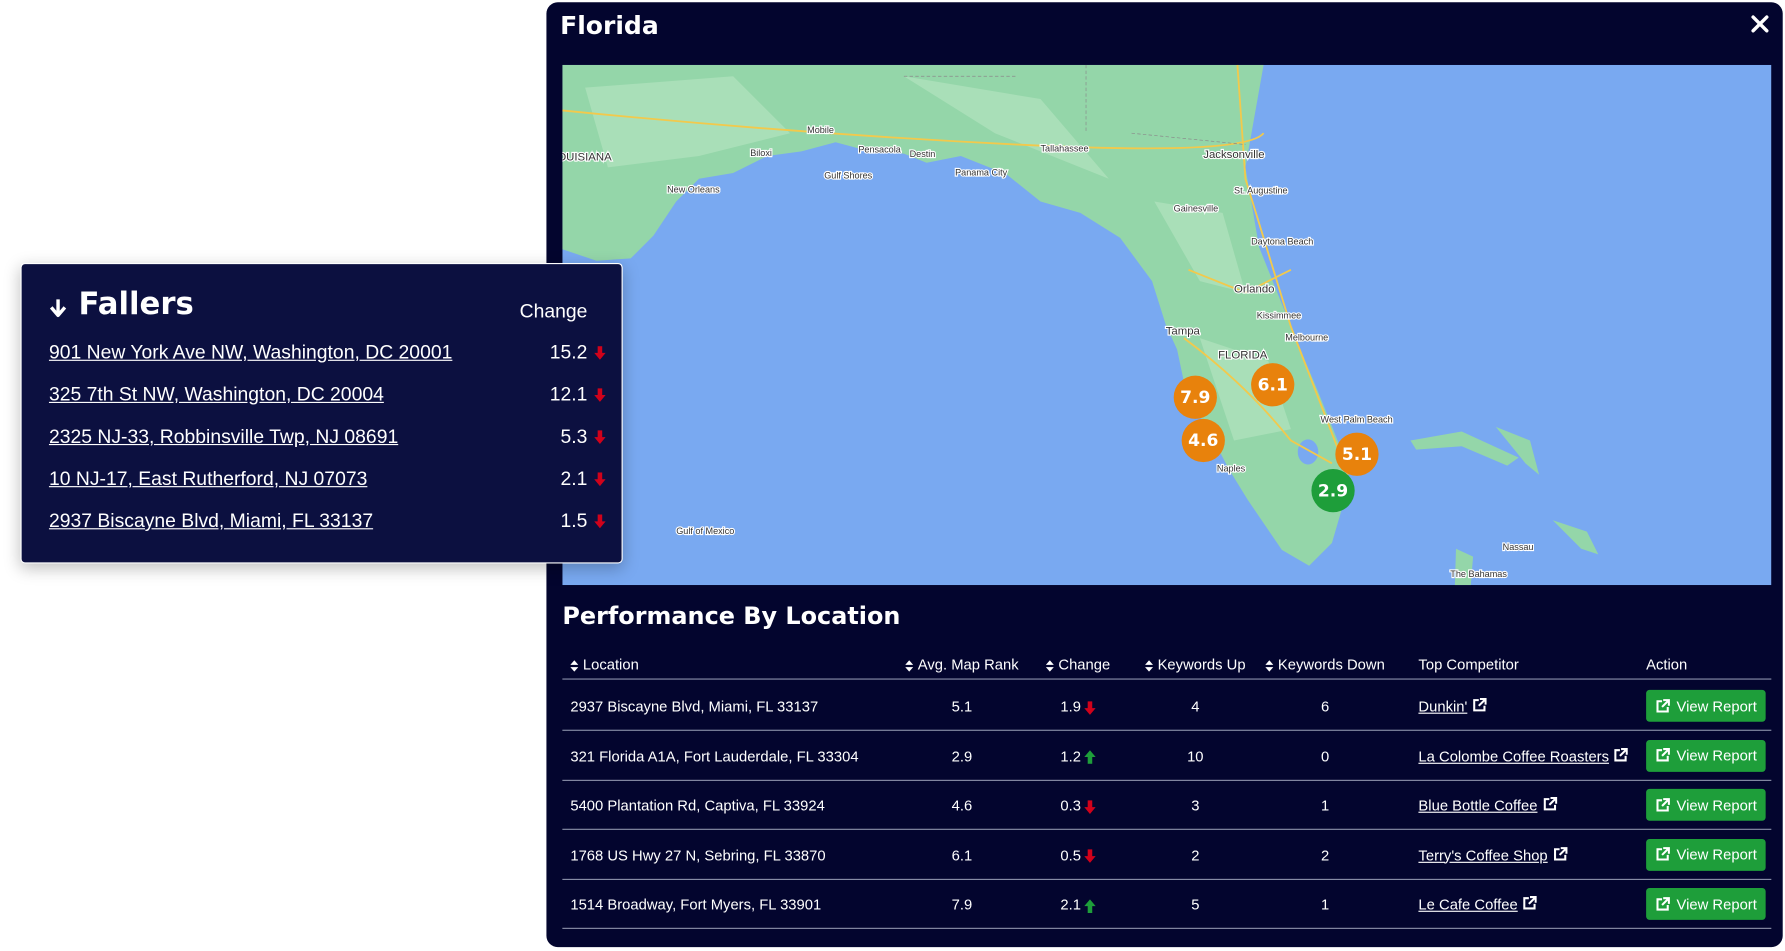 The width and height of the screenshot is (1785, 951). What do you see at coordinates (962, 706) in the screenshot?
I see `value-cell: 5.1` at bounding box center [962, 706].